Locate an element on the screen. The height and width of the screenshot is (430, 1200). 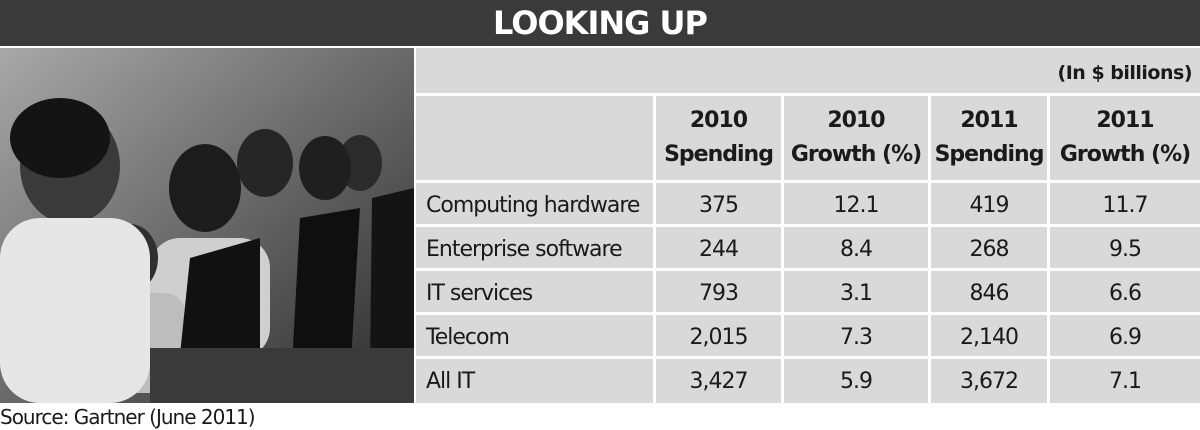
table-row: All IT 3,427 5.9 3,672 7.1 is located at coordinates (808, 381).